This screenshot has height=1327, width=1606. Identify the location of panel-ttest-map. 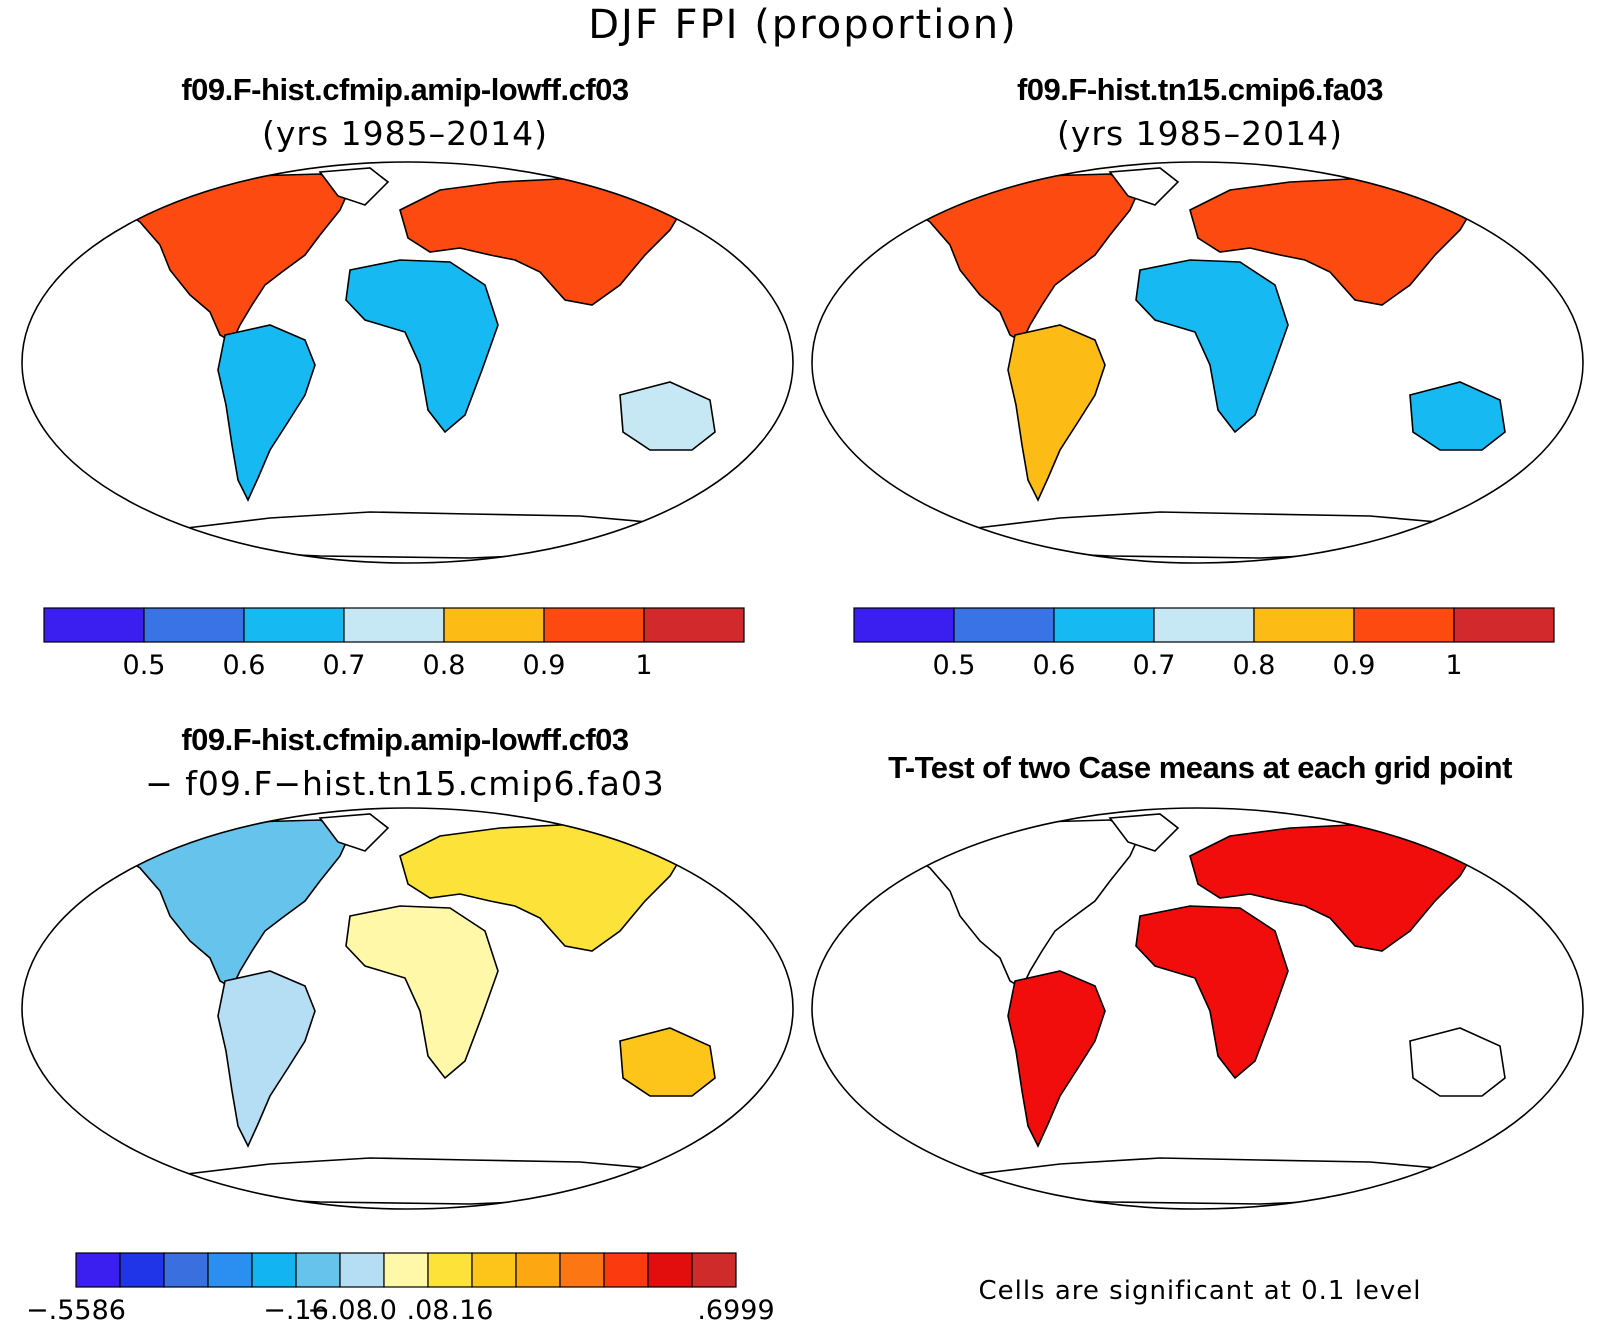
(1197, 1008).